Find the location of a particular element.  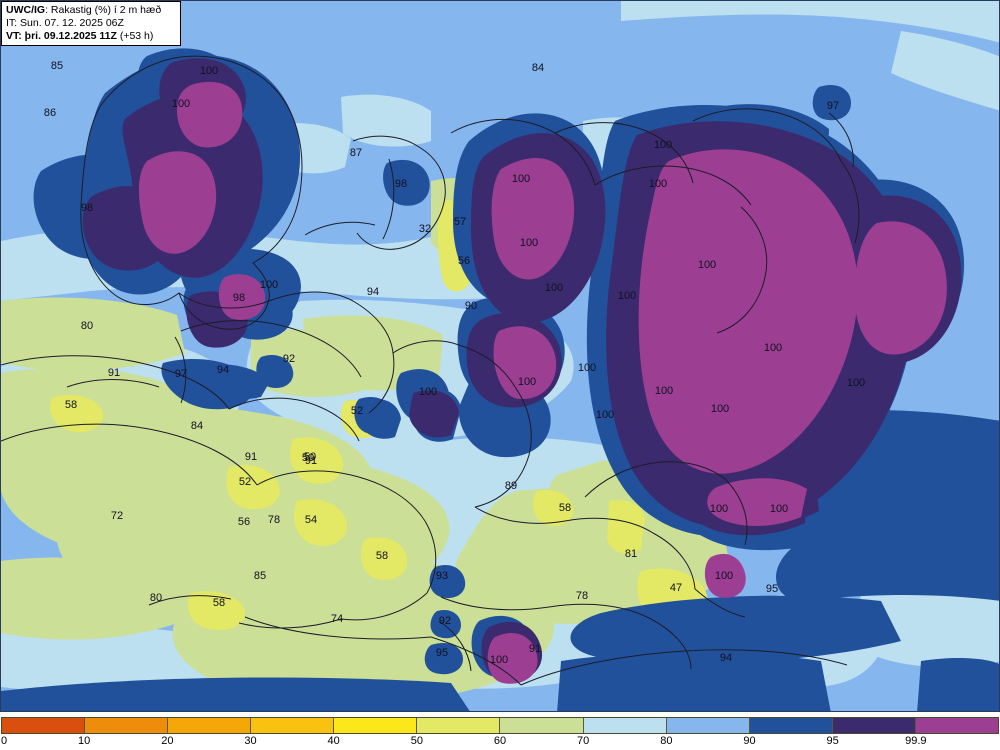

legend-tick-60: 60 is located at coordinates (500, 741).